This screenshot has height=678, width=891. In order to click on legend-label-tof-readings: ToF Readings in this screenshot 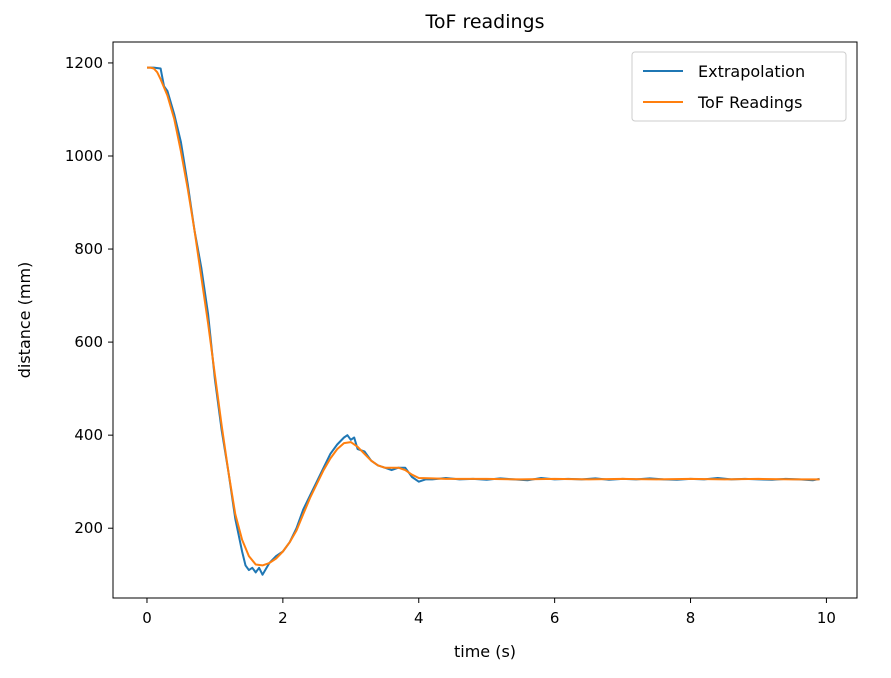, I will do `click(749, 102)`.